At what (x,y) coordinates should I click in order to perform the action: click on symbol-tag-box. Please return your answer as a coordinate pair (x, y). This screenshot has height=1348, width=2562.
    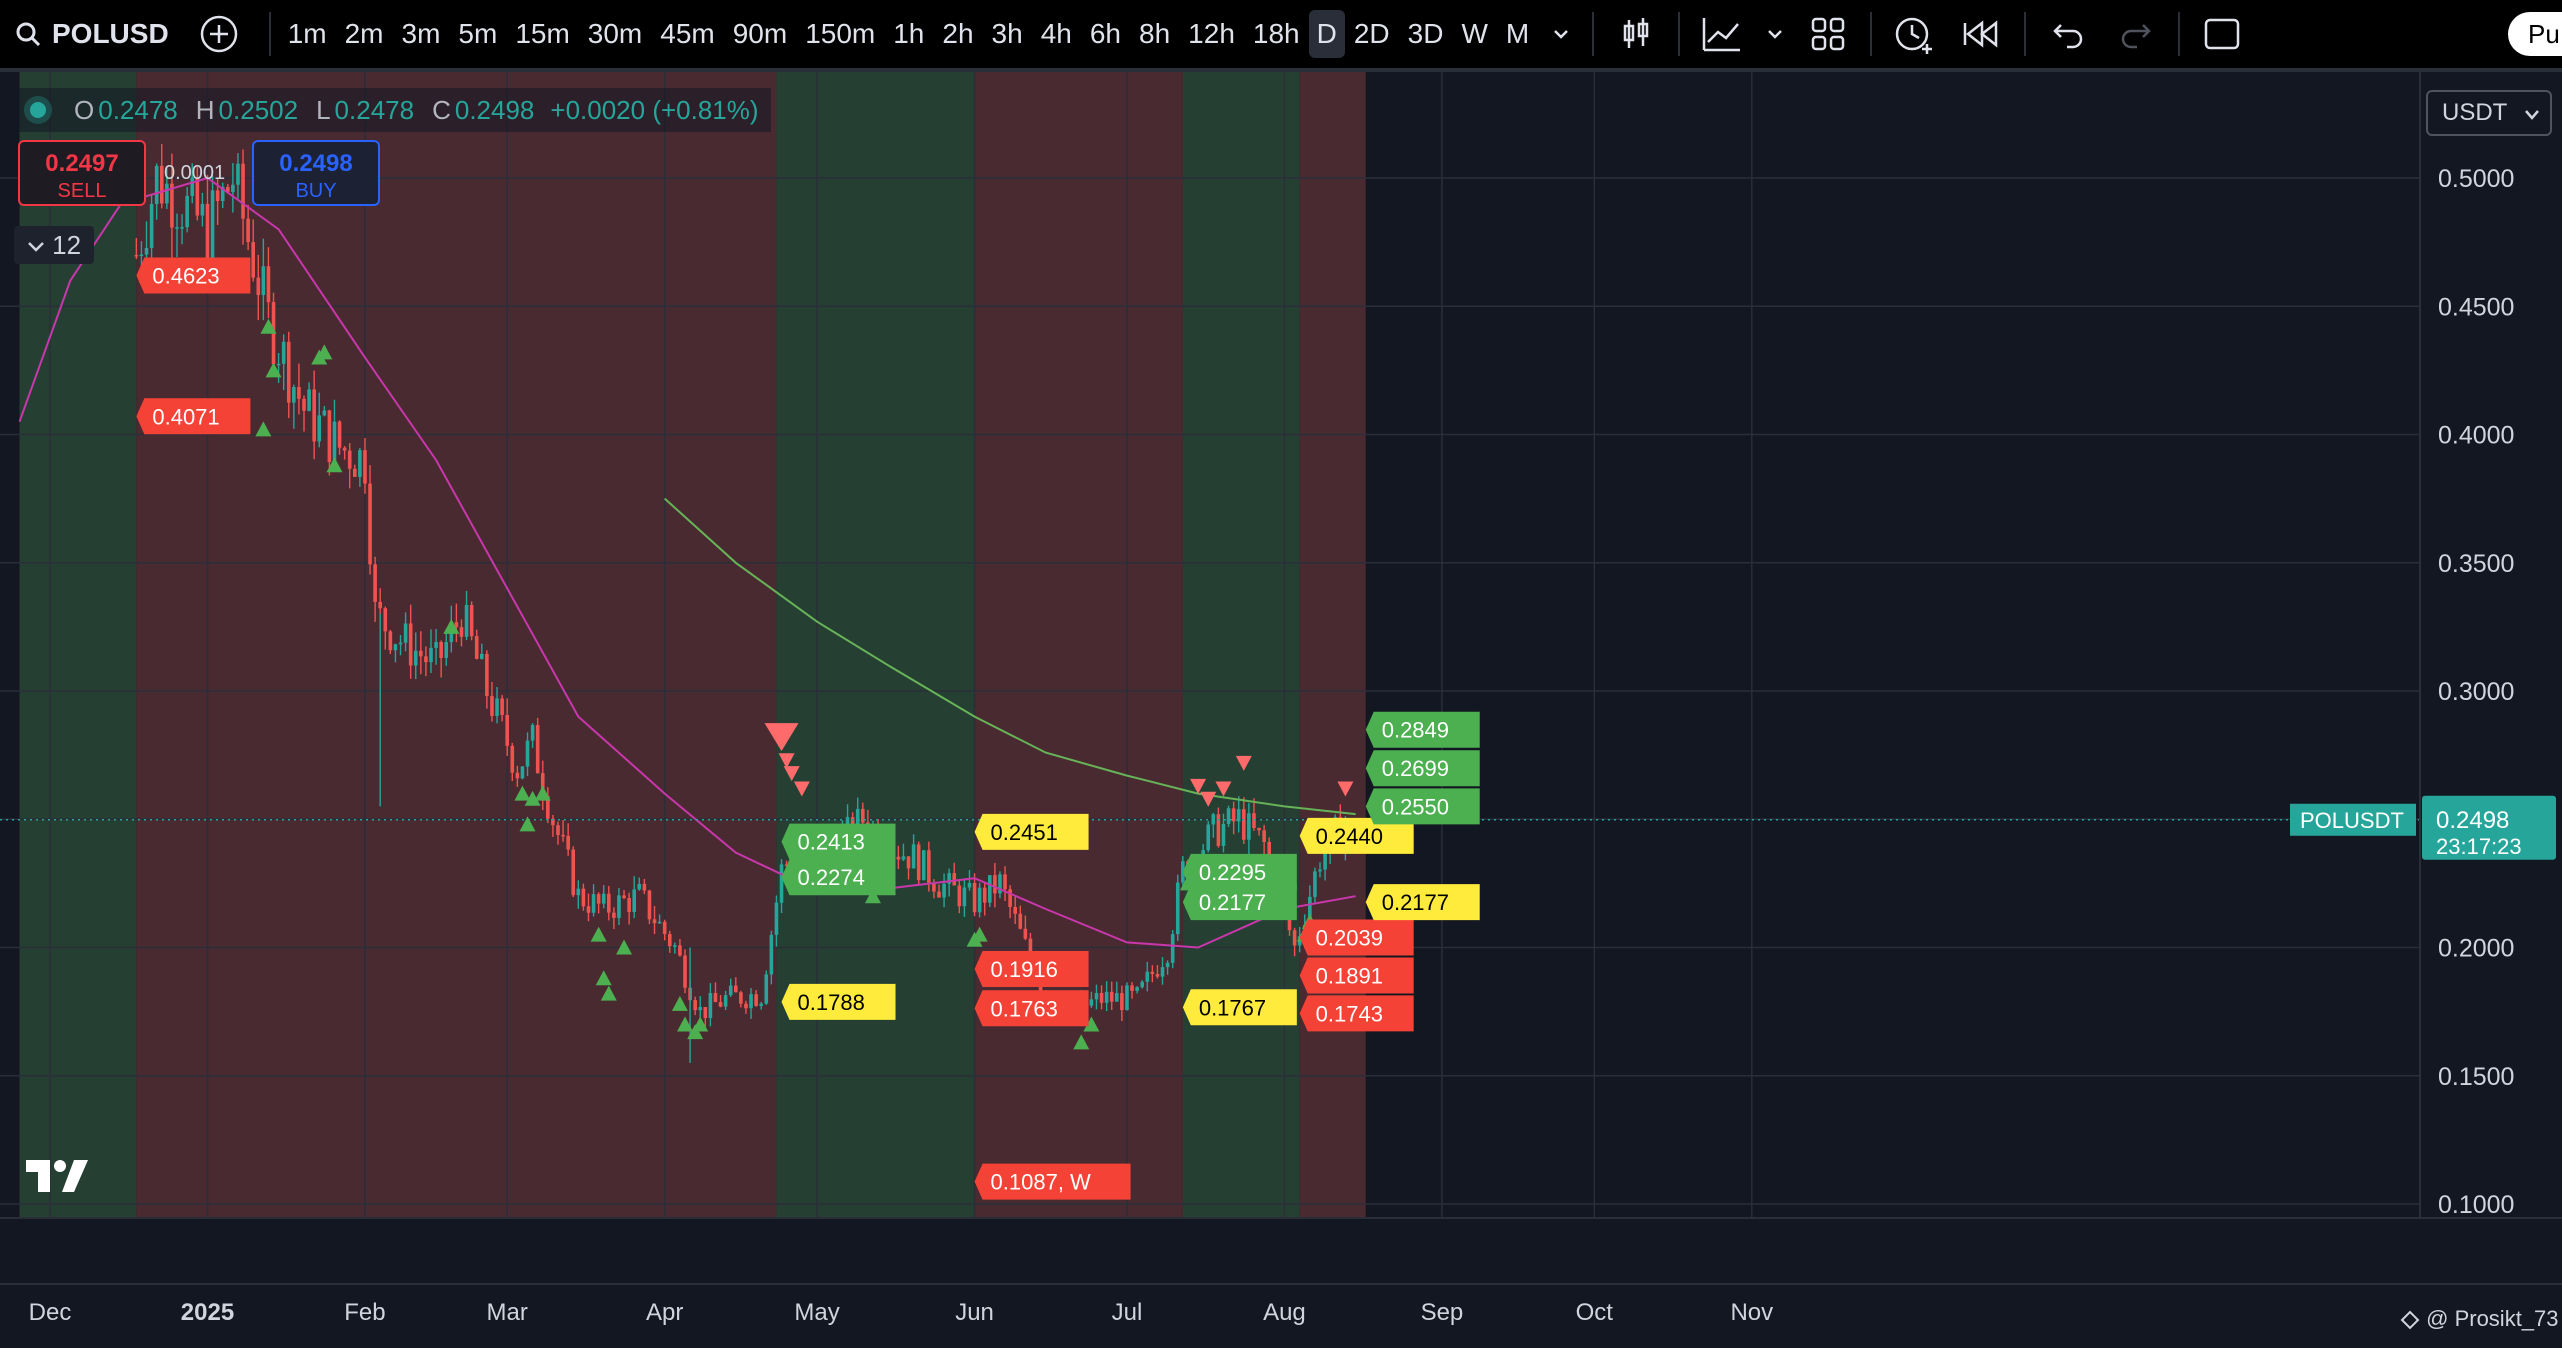
    Looking at the image, I should click on (2353, 819).